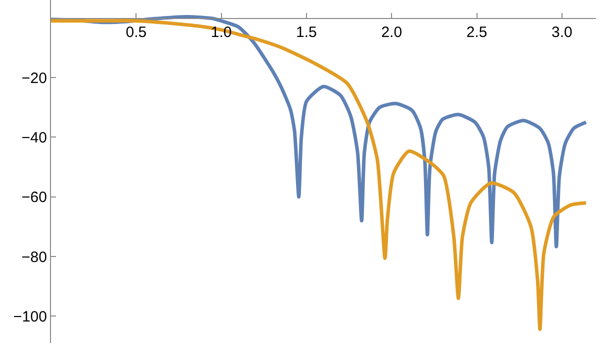 Image resolution: width=602 pixels, height=349 pixels. What do you see at coordinates (30, 317) in the screenshot?
I see `y-tick-label: −100` at bounding box center [30, 317].